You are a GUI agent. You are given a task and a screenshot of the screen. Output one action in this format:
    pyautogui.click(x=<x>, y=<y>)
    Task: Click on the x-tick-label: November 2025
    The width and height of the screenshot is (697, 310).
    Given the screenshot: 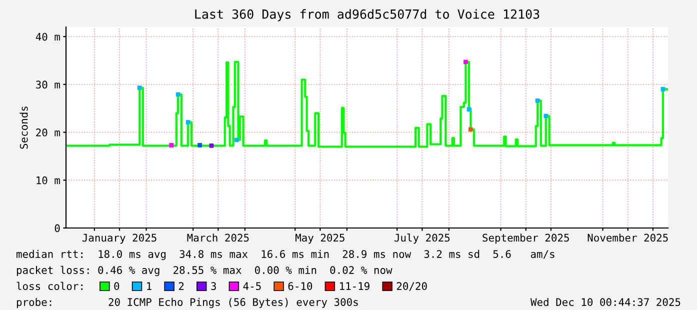 What is the action you would take?
    pyautogui.click(x=628, y=238)
    